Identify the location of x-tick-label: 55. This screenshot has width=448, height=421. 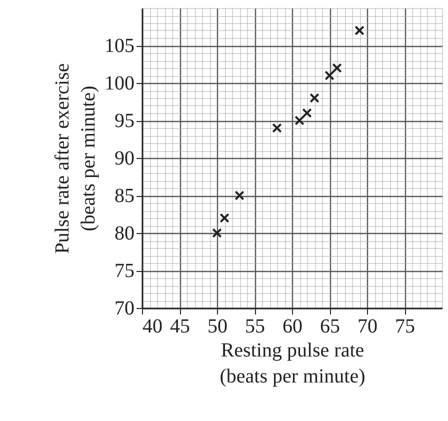
(255, 327).